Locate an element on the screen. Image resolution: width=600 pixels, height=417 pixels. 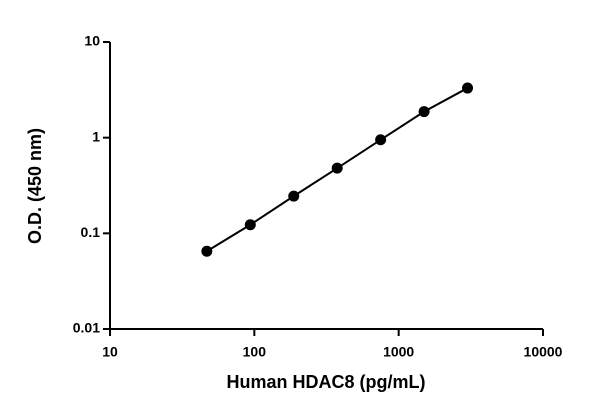
y-tick-label: 10 is located at coordinates (92, 41).